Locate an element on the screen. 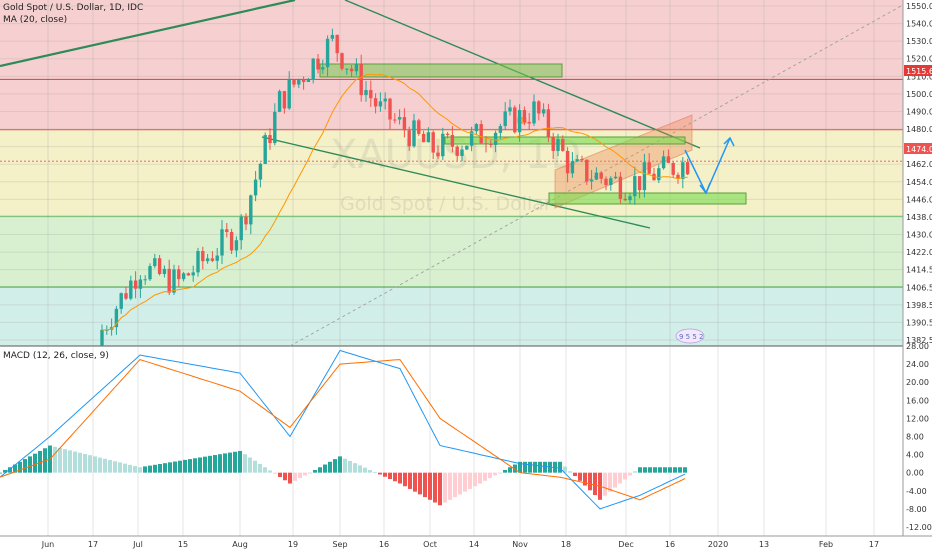 The image size is (932, 550). time-tick-label: 16 is located at coordinates (670, 544).